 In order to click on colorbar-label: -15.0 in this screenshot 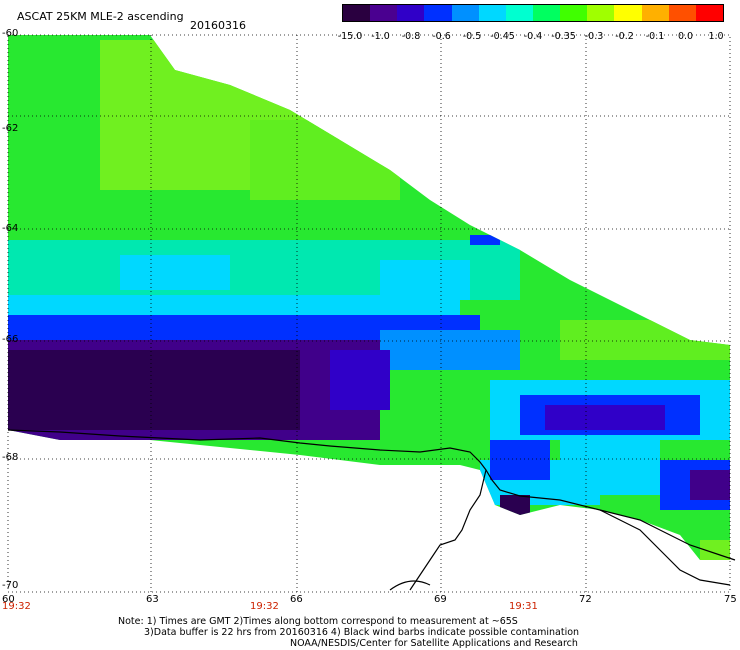, I will do `click(350, 36)`.